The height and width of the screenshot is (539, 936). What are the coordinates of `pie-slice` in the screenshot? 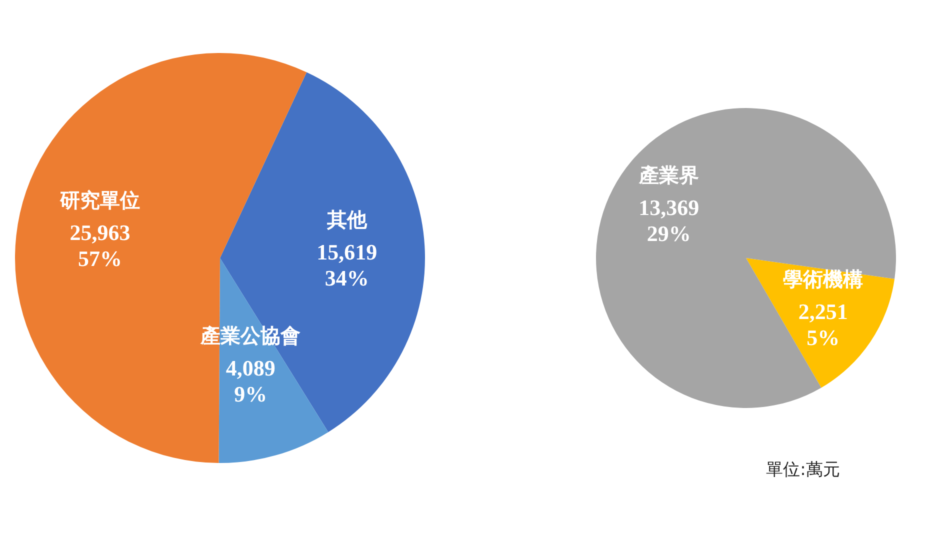 It's located at (322, 252).